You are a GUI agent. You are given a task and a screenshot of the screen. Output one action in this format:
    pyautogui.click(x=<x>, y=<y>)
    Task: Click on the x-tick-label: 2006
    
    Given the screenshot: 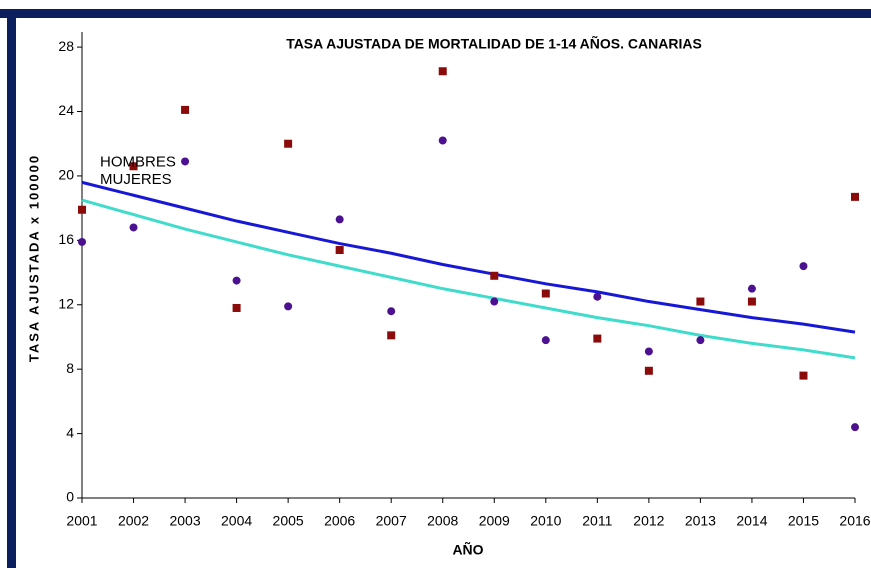 What is the action you would take?
    pyautogui.click(x=339, y=521)
    